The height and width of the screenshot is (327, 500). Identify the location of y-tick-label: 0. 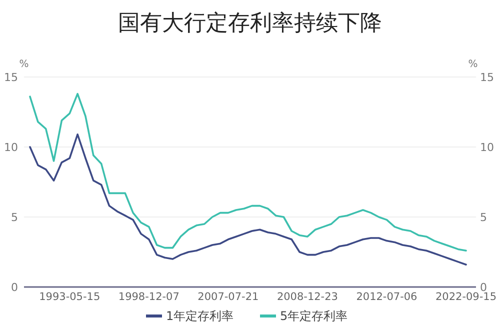
(14, 287).